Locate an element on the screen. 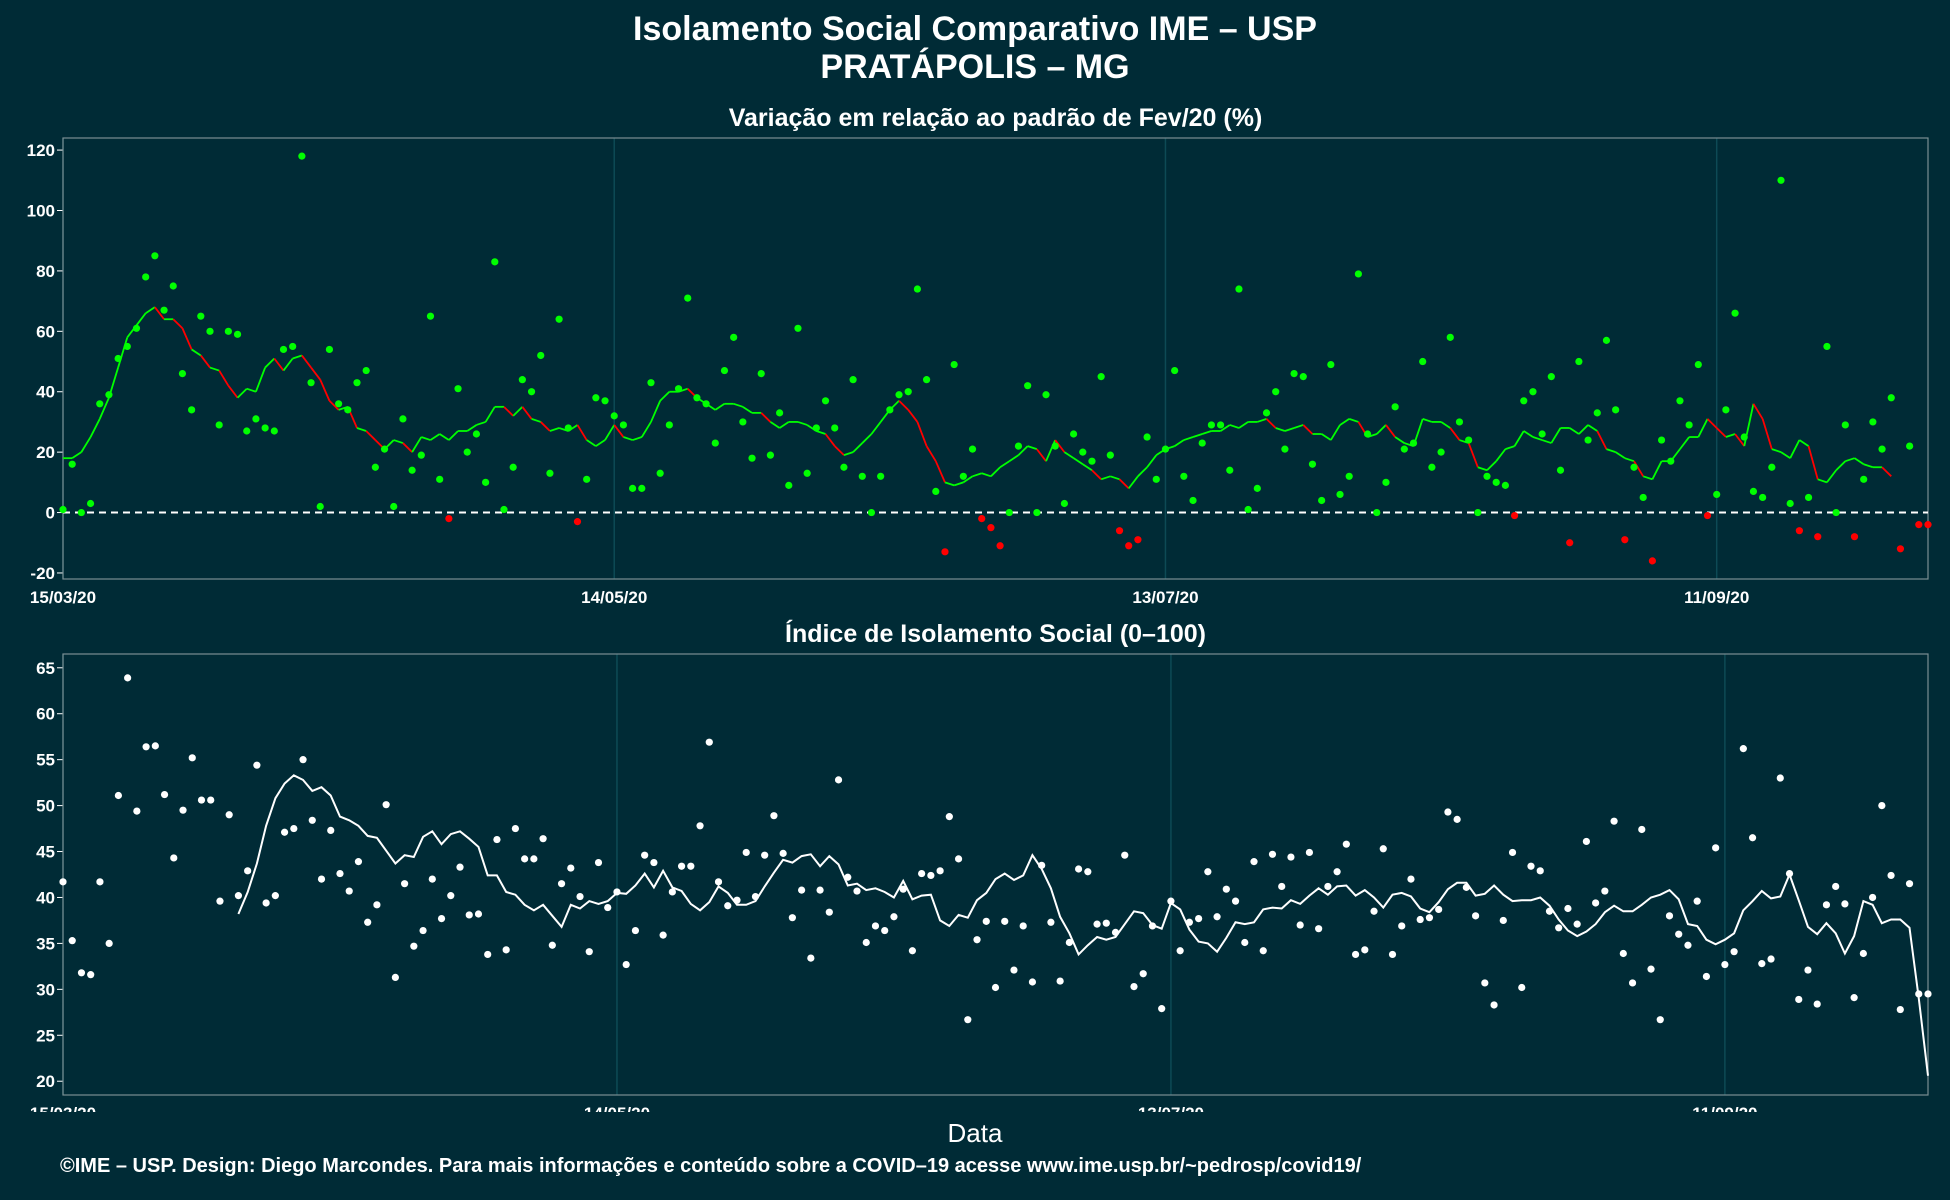 The height and width of the screenshot is (1200, 1950). y-tick-label: 80 is located at coordinates (45, 271).